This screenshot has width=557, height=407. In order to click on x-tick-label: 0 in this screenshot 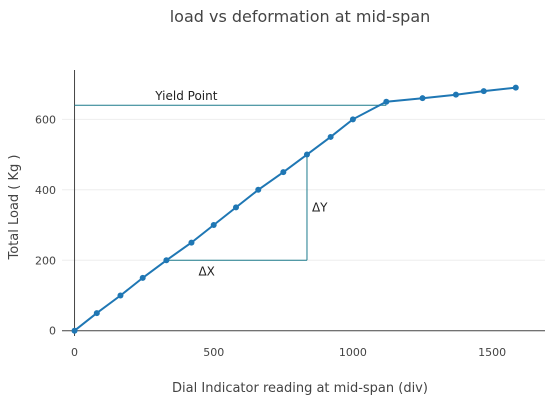, I will do `click(74, 352)`.